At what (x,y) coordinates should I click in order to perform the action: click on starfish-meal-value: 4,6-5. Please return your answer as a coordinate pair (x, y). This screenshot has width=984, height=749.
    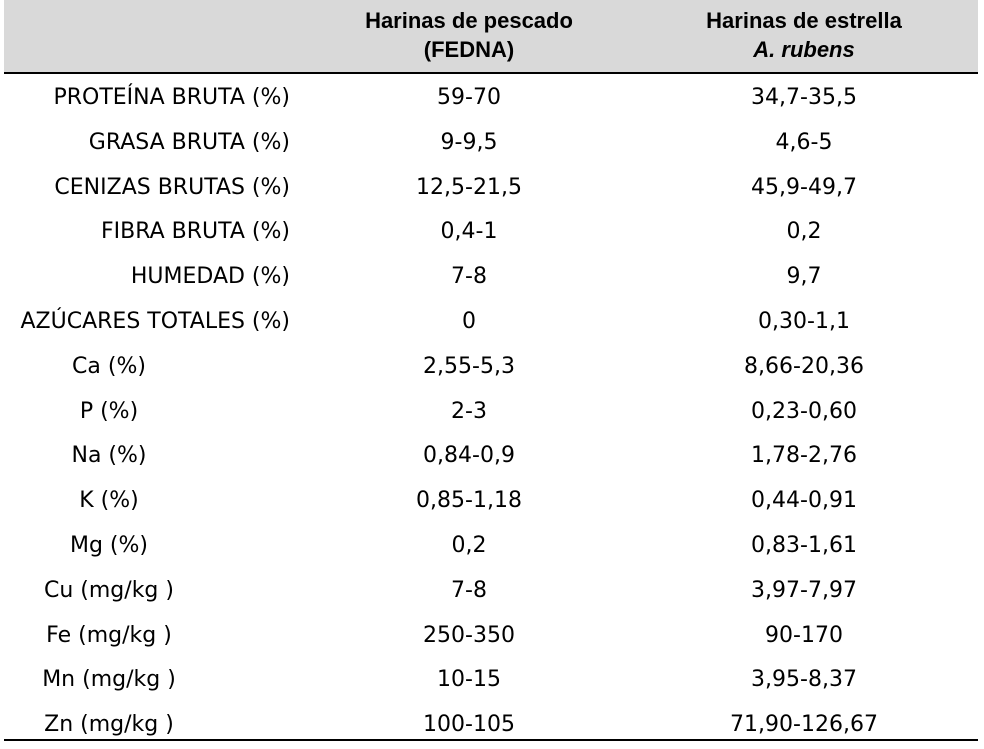
    Looking at the image, I should click on (804, 142).